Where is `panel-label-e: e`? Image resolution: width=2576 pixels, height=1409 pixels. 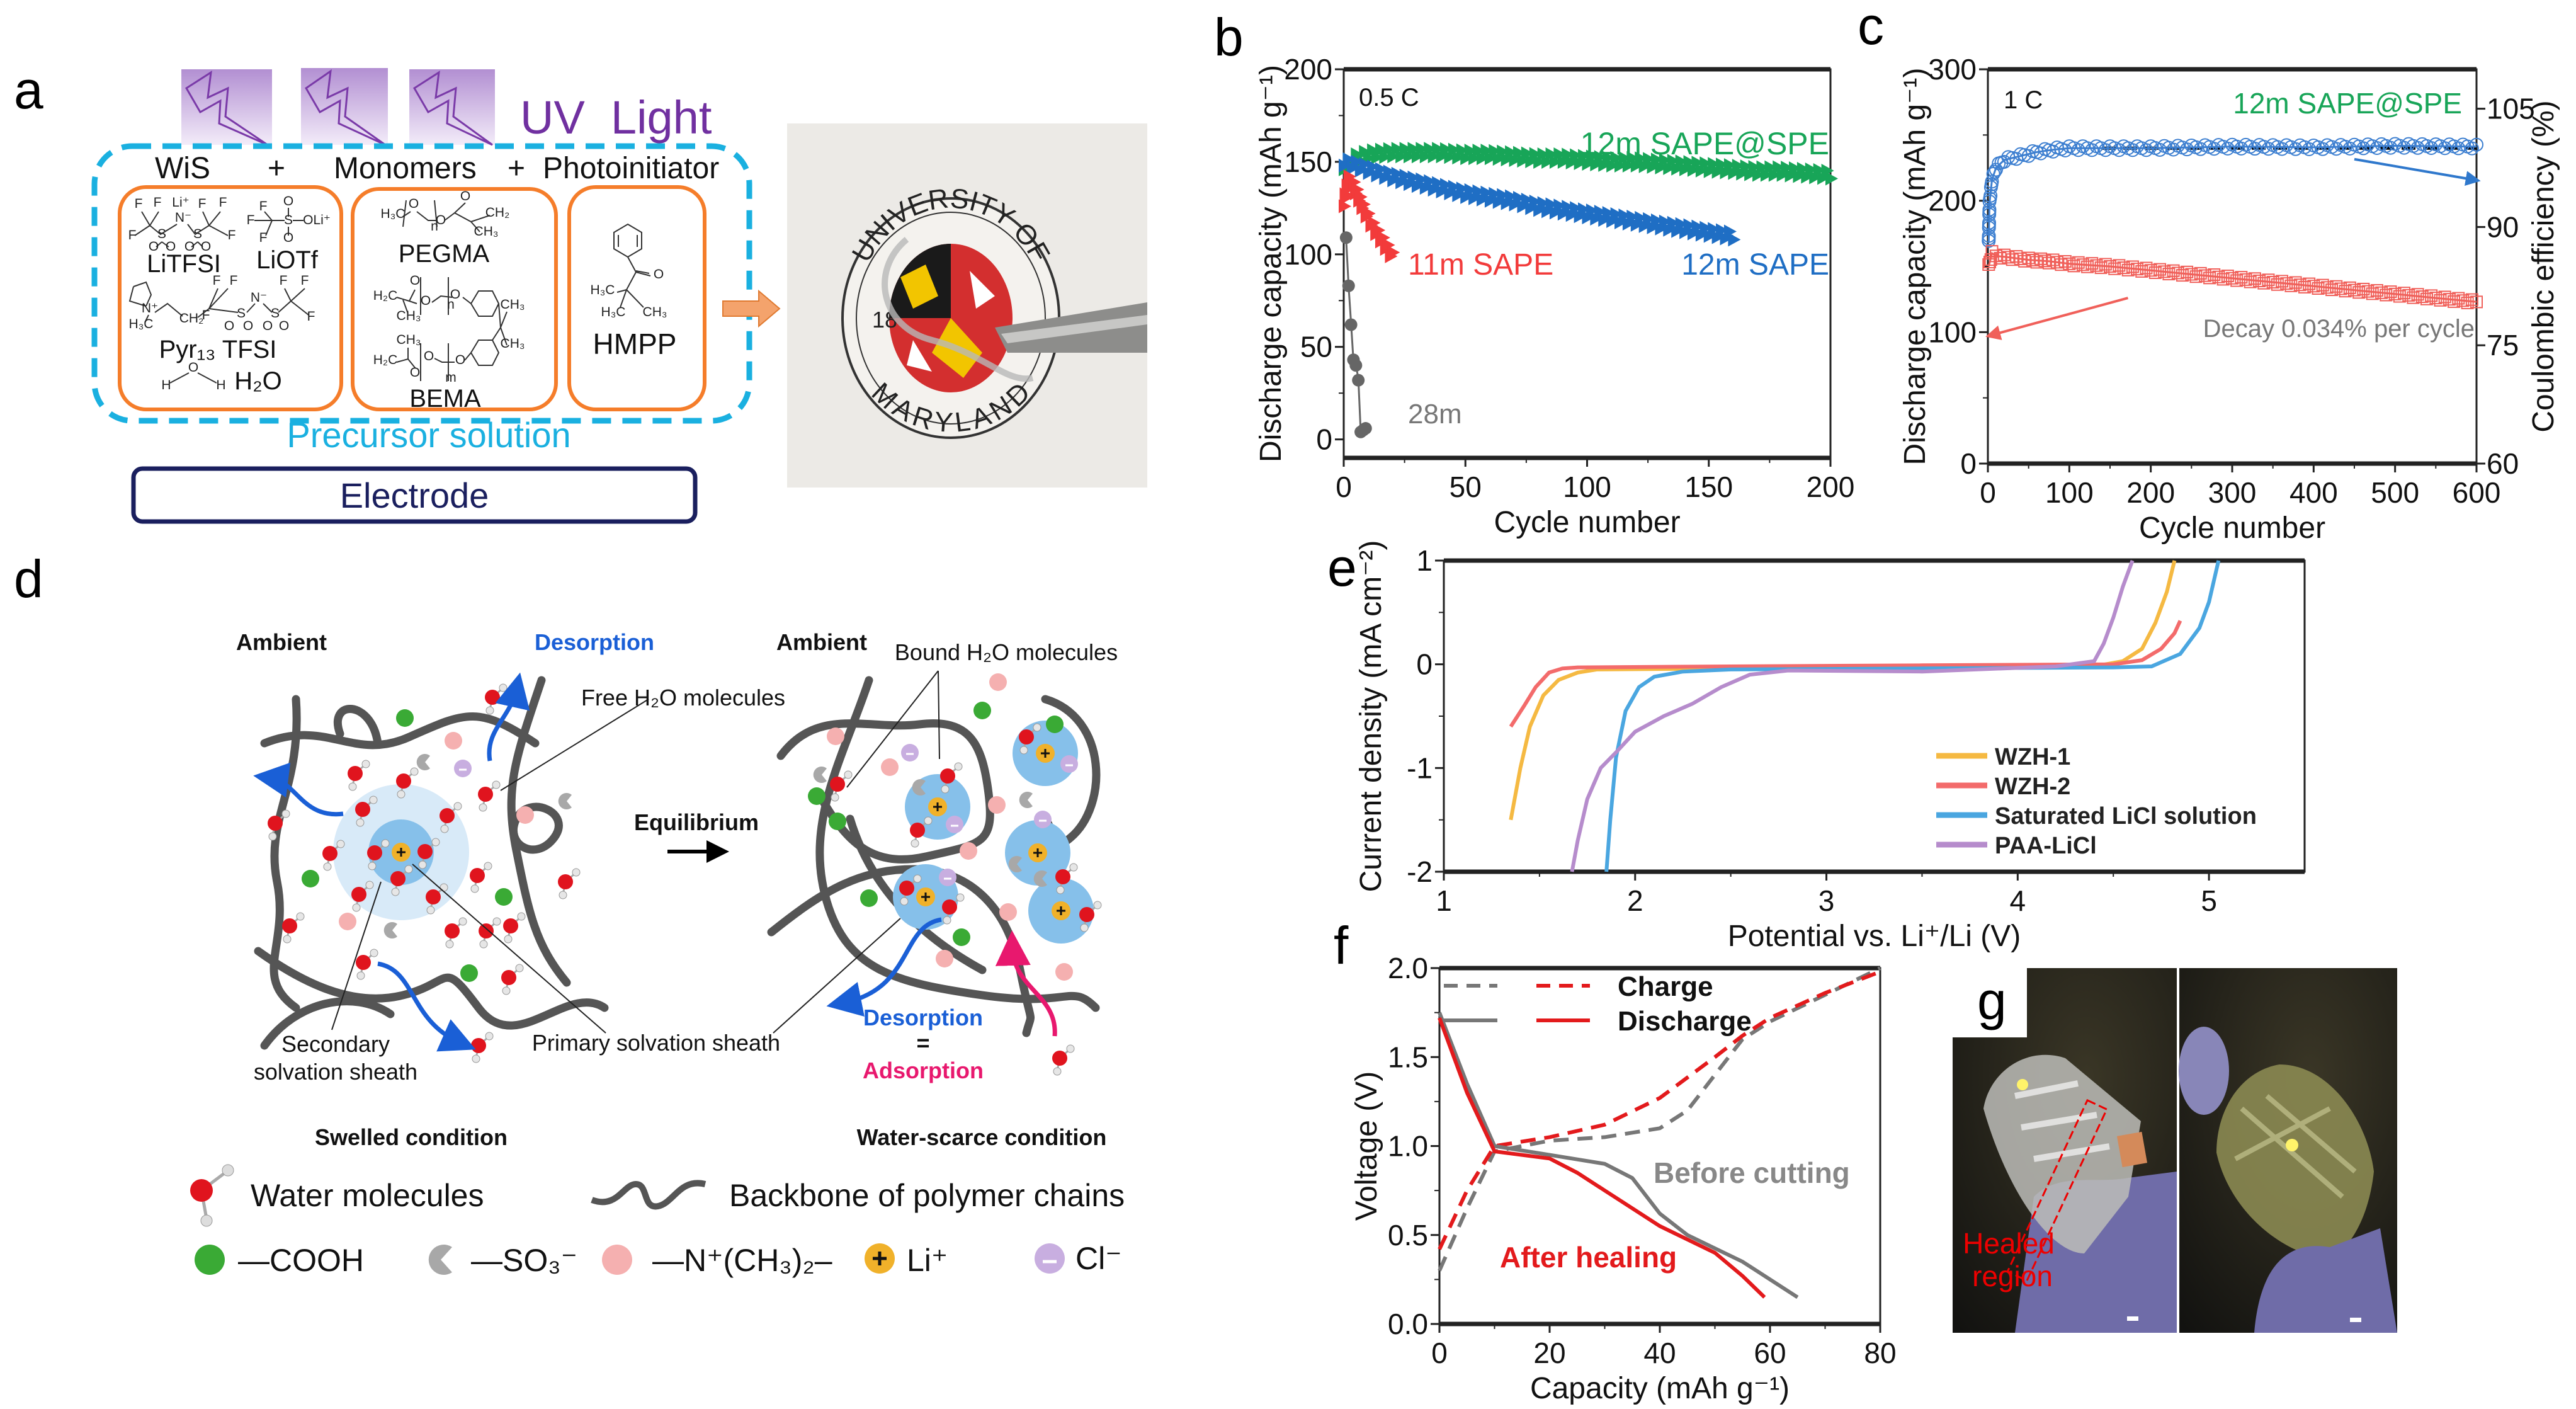
panel-label-e: e is located at coordinates (1342, 567).